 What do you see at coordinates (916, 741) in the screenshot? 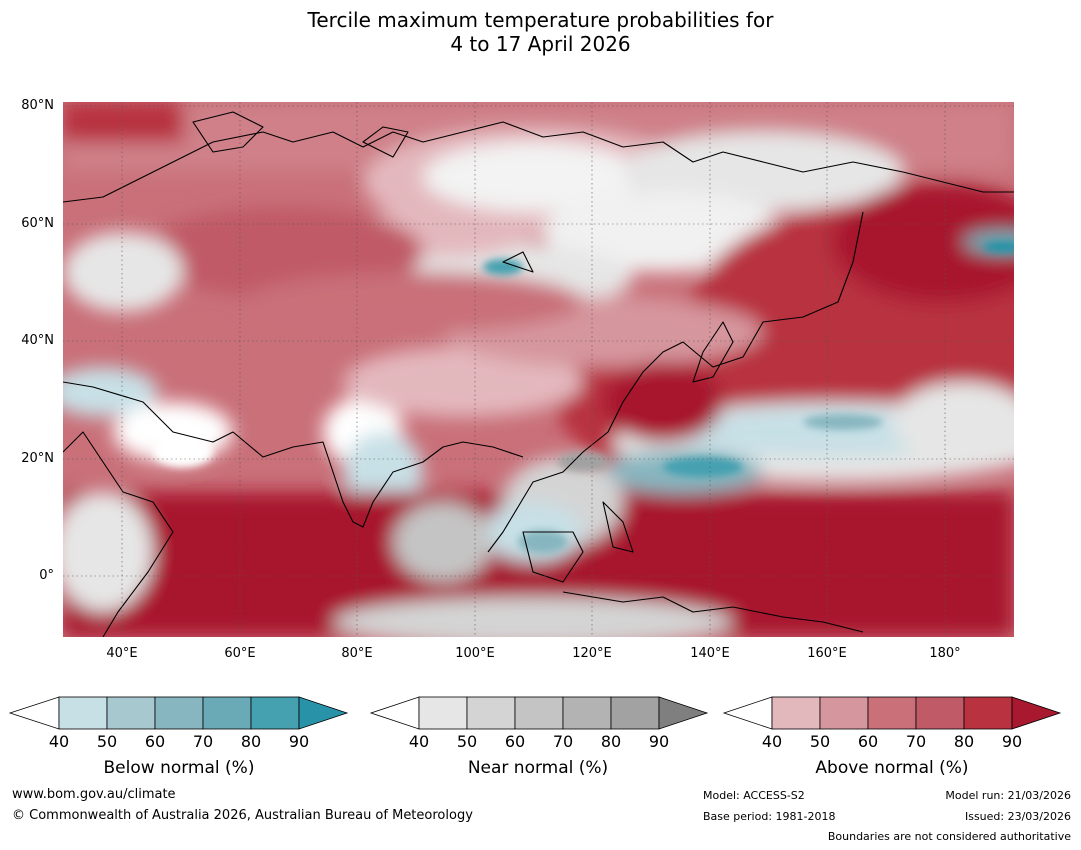
I see `above-colorbar-tick: 70` at bounding box center [916, 741].